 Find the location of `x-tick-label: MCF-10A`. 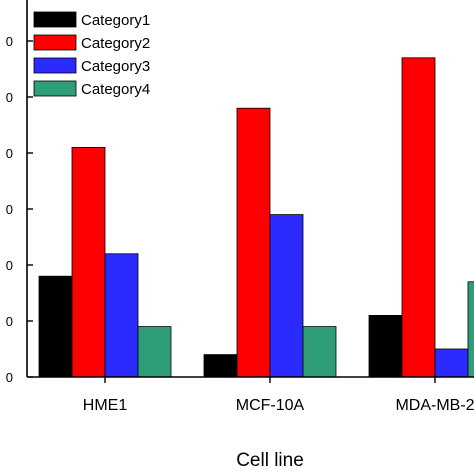

x-tick-label: MCF-10A is located at coordinates (270, 405).